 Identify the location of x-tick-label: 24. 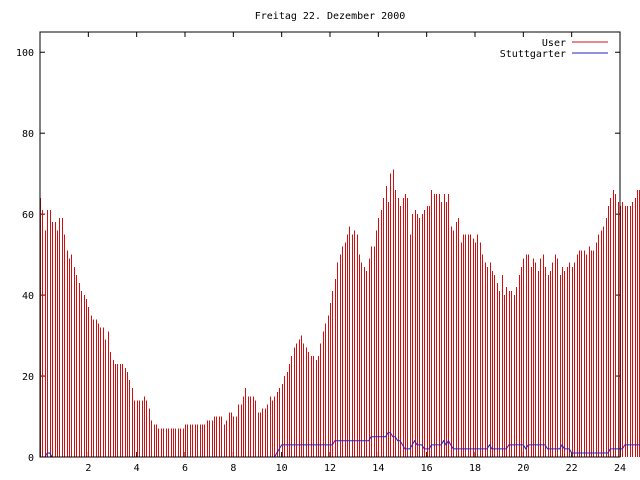
(620, 468).